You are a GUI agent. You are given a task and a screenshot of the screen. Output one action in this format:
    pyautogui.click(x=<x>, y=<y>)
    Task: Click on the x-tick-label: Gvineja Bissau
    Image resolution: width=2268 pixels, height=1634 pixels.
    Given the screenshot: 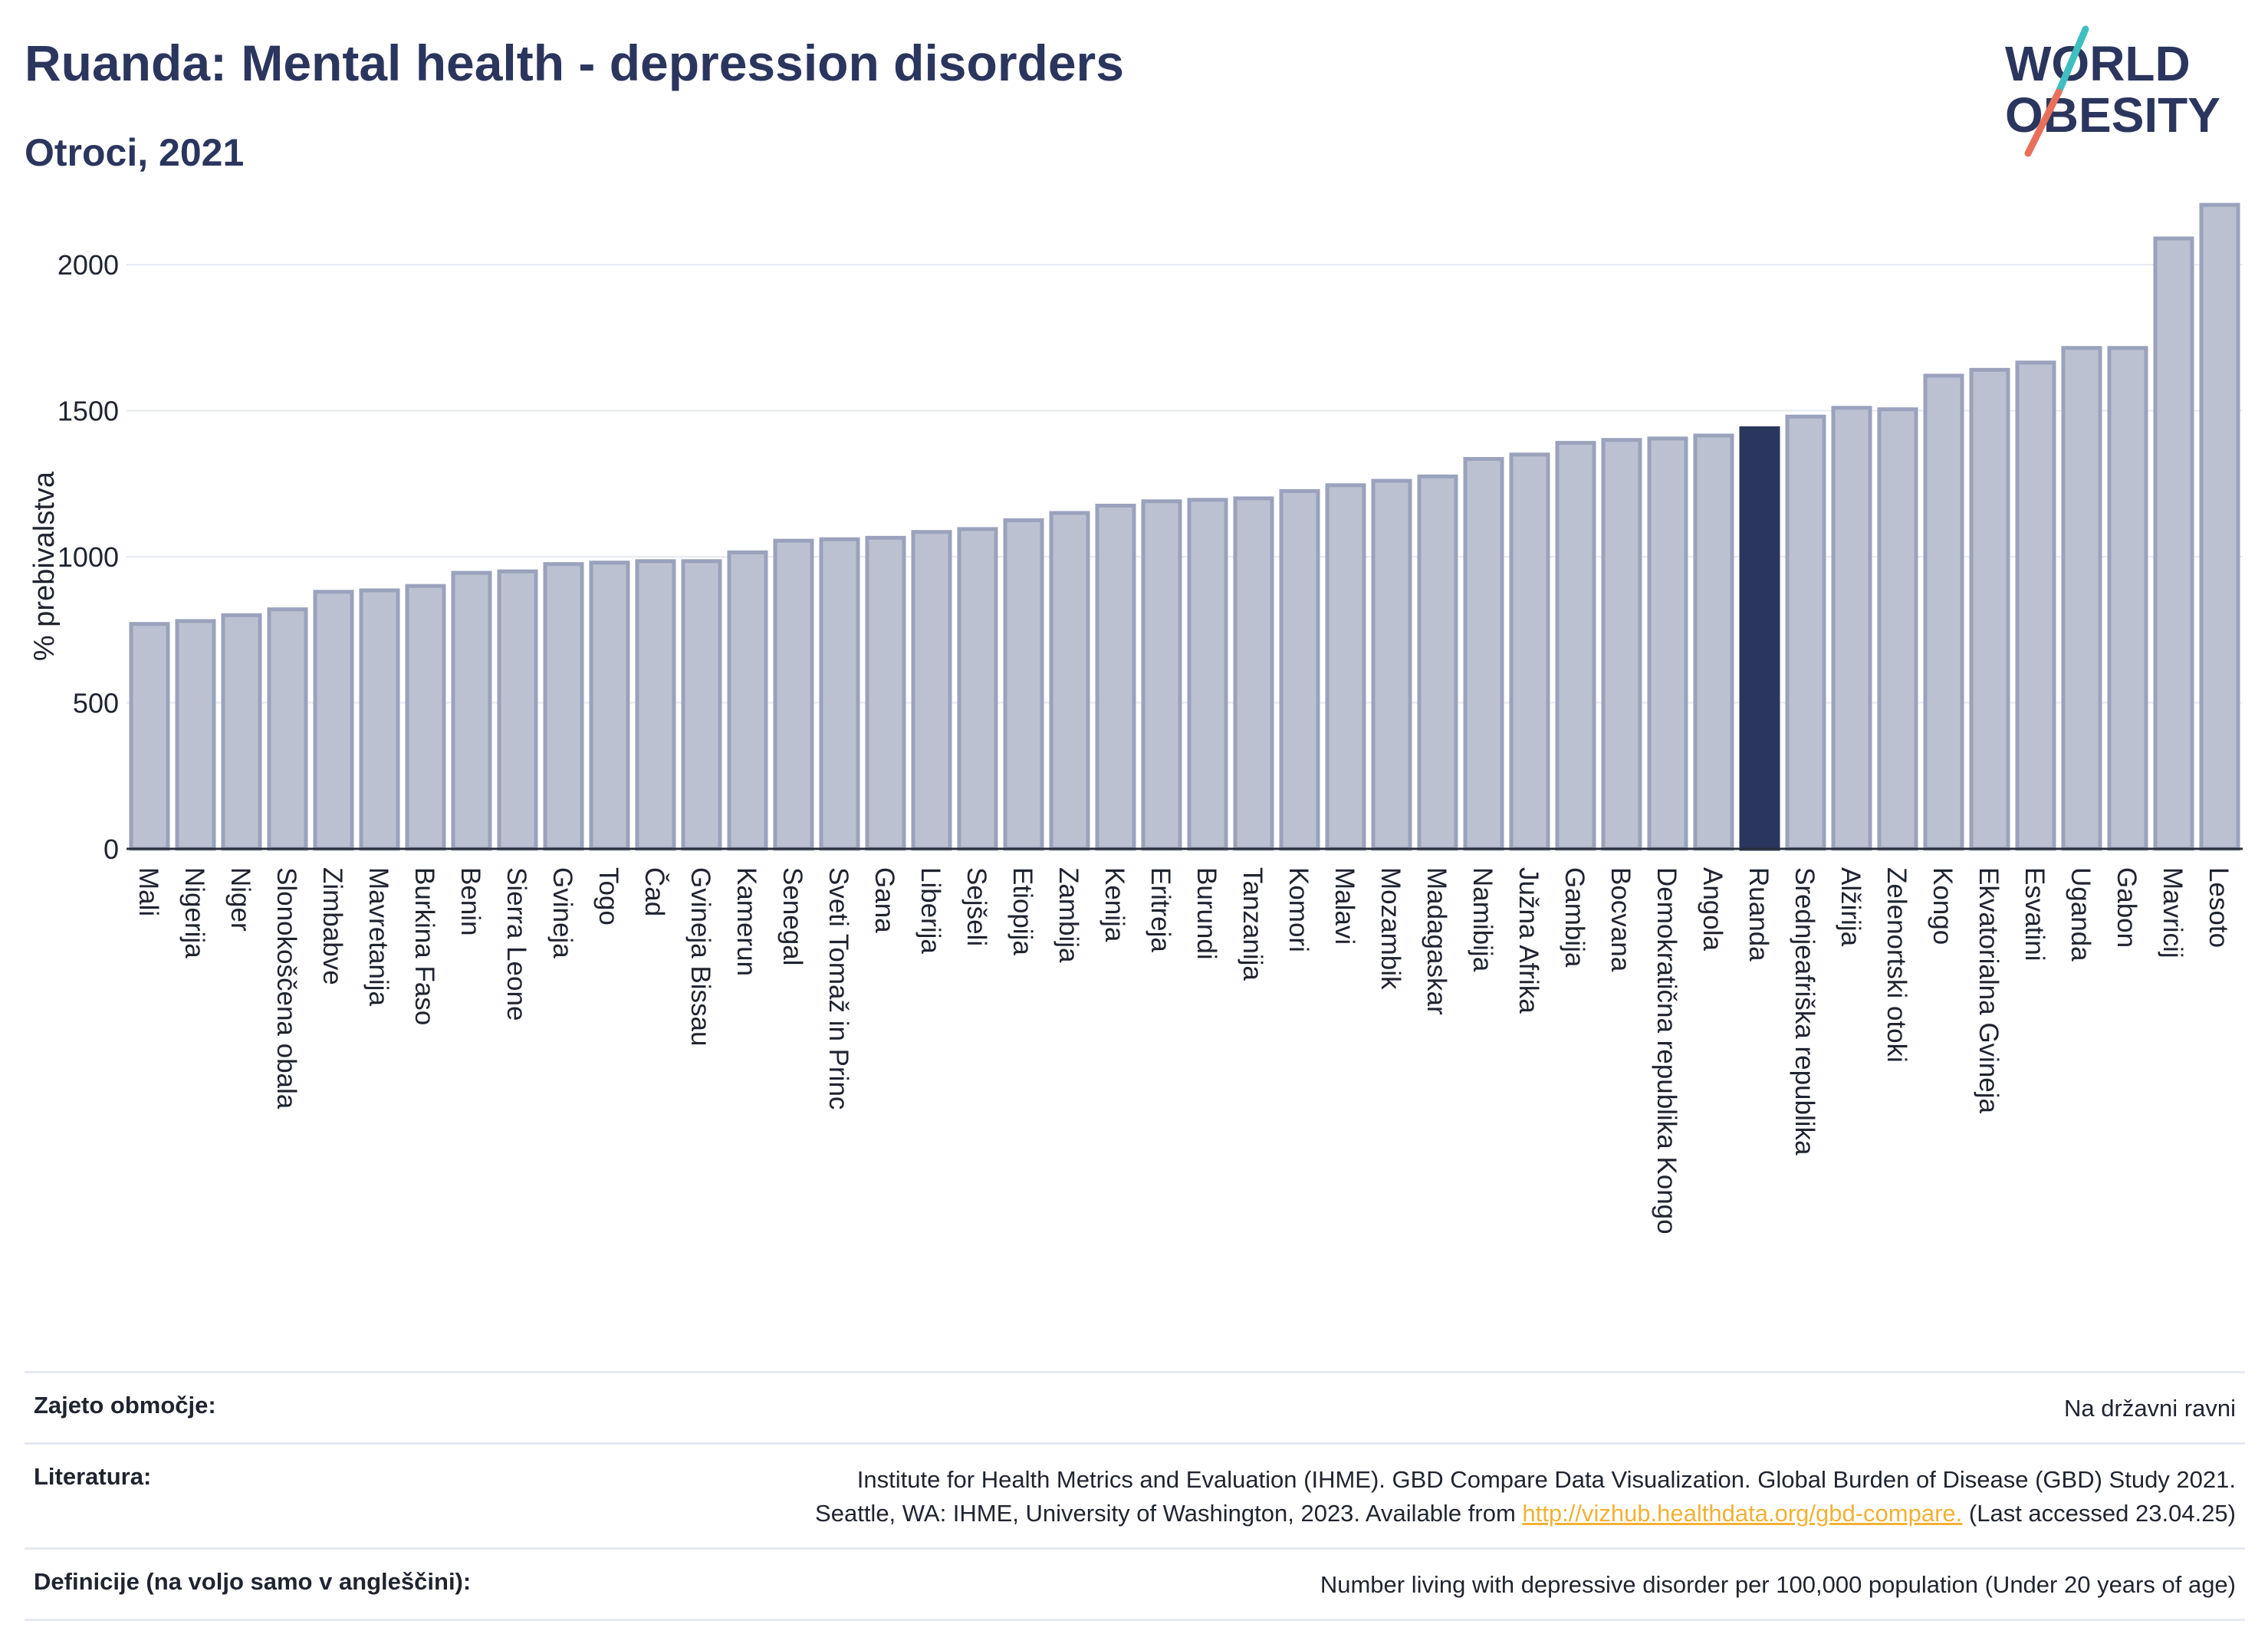 What is the action you would take?
    pyautogui.click(x=700, y=957)
    